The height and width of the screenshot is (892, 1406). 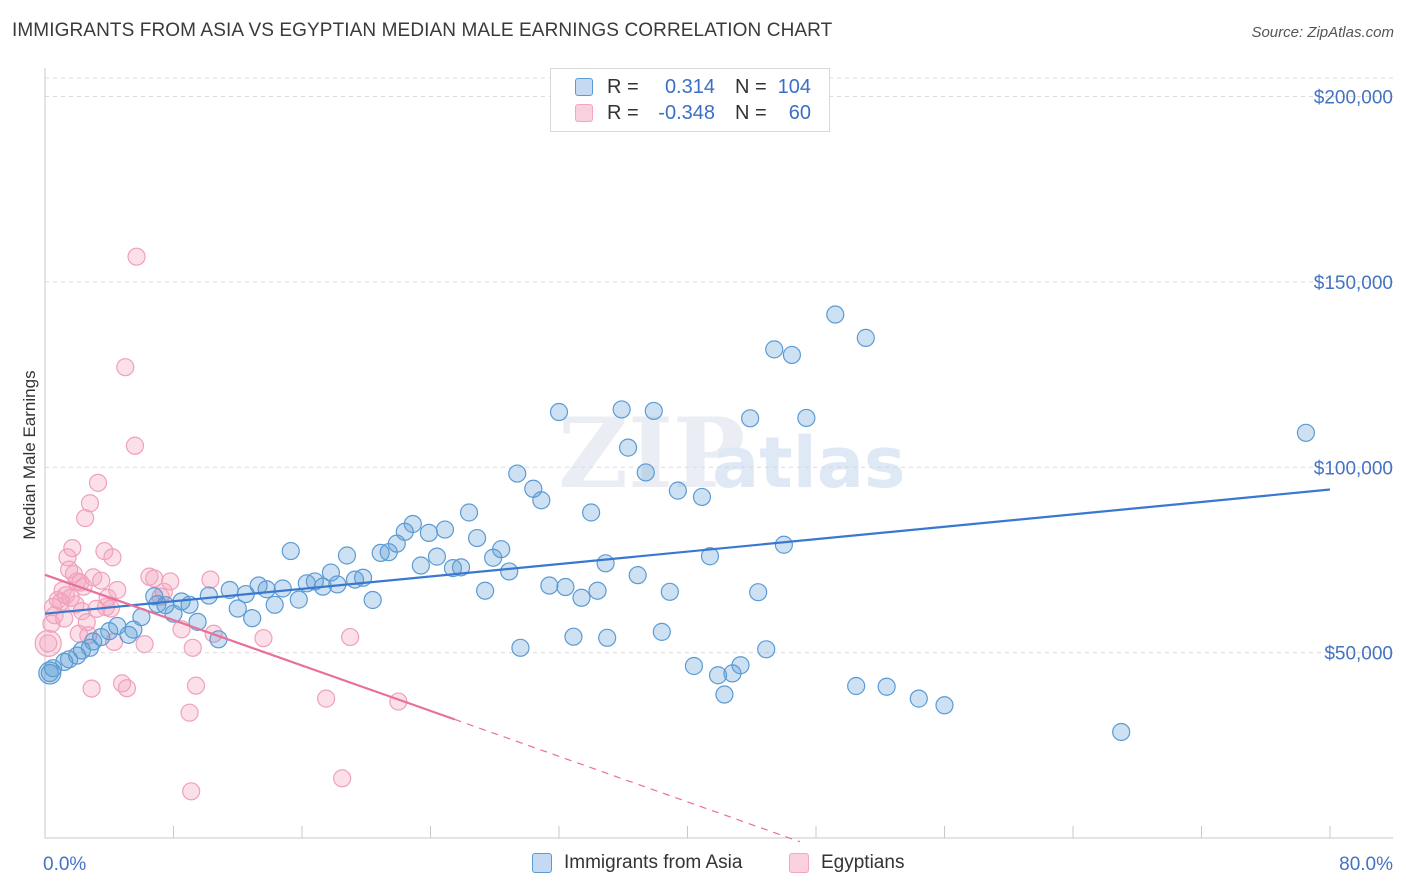 I want to click on bottom-legend-swatch-pink, so click(x=799, y=863).